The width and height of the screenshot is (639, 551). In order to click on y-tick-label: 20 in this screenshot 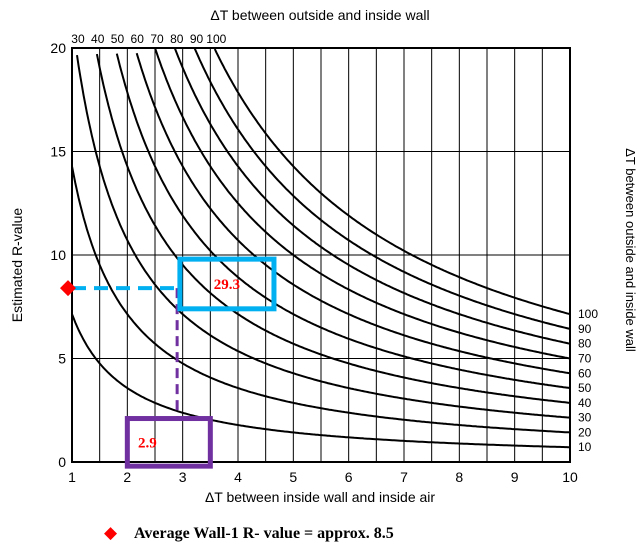, I will do `click(58, 48)`.